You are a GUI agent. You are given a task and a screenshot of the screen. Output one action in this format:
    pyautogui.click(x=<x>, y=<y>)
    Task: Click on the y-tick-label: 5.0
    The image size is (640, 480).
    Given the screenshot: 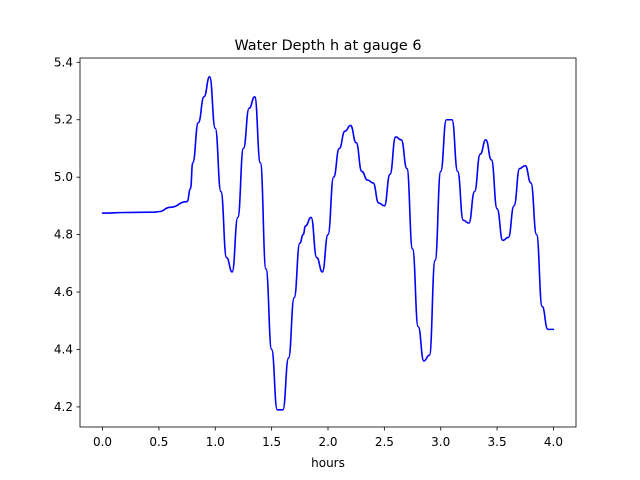 What is the action you would take?
    pyautogui.click(x=63, y=177)
    